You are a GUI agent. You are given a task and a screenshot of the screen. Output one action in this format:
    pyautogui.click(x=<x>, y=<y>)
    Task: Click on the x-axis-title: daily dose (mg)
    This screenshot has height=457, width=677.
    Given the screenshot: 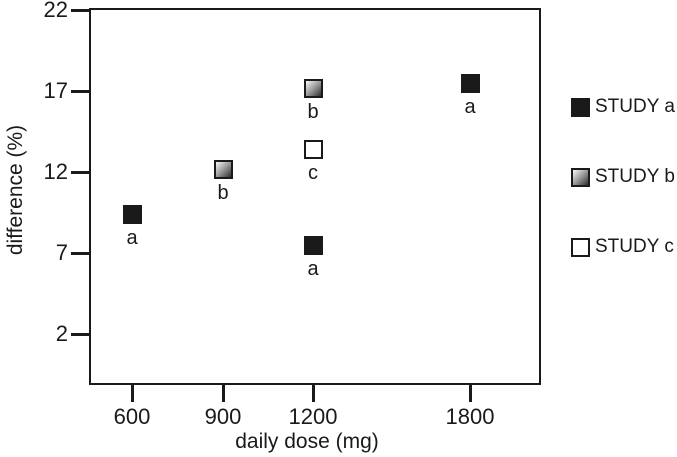 What is the action you would take?
    pyautogui.click(x=307, y=441)
    